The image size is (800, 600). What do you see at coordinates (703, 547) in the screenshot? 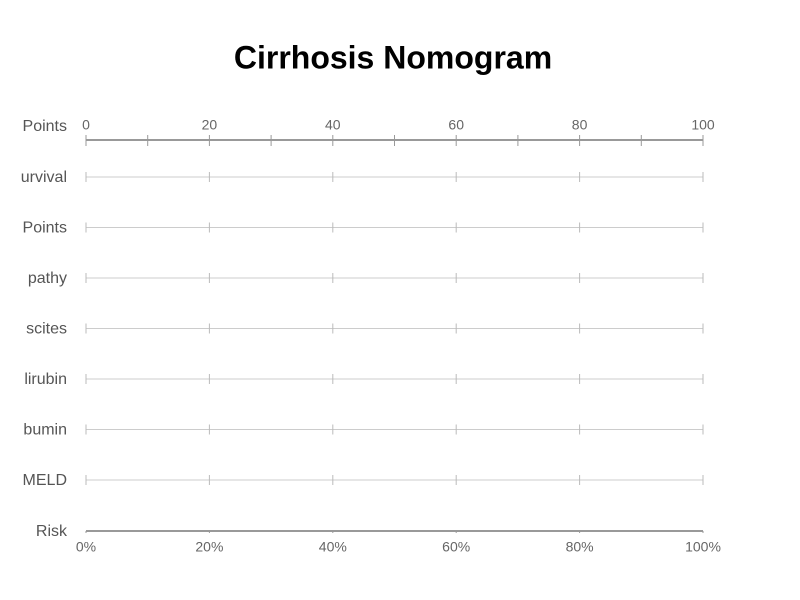
I see `tick-label: 100%` at bounding box center [703, 547].